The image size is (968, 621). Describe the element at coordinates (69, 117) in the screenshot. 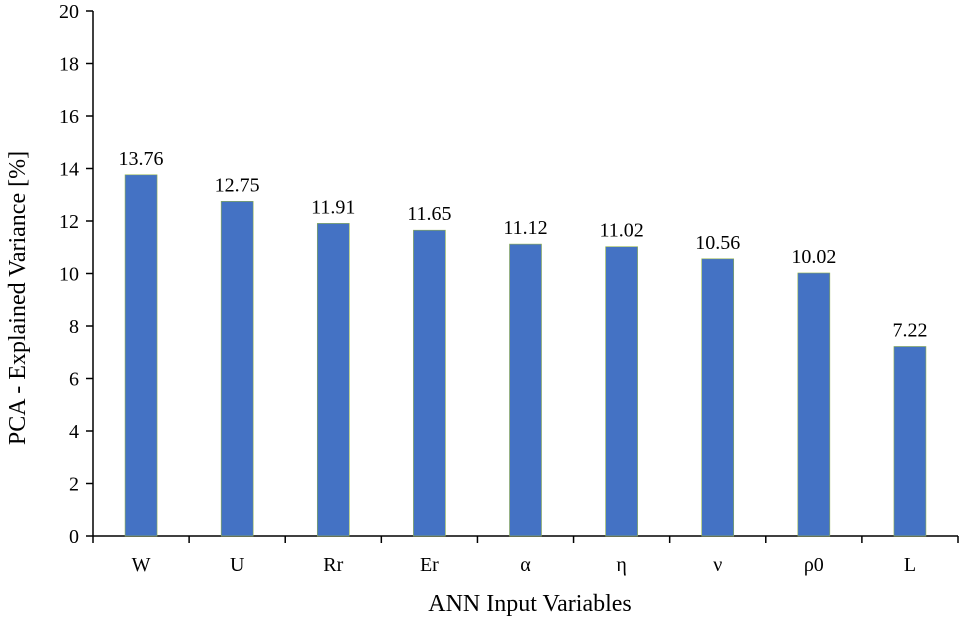

I see `y-tick-label: 16` at that location.